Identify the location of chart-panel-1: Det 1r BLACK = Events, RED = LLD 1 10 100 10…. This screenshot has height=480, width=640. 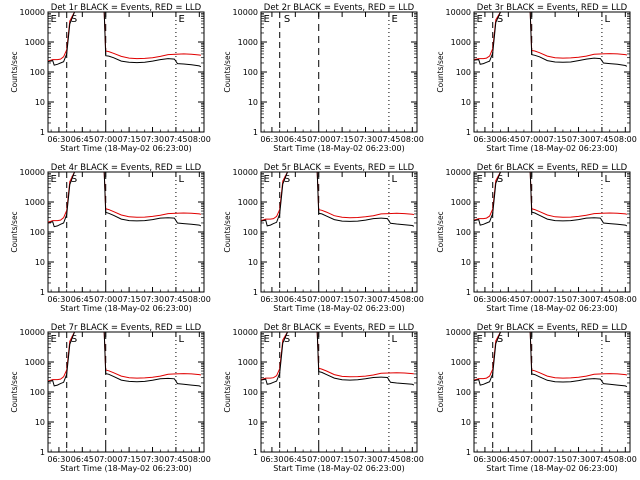
(110, 78).